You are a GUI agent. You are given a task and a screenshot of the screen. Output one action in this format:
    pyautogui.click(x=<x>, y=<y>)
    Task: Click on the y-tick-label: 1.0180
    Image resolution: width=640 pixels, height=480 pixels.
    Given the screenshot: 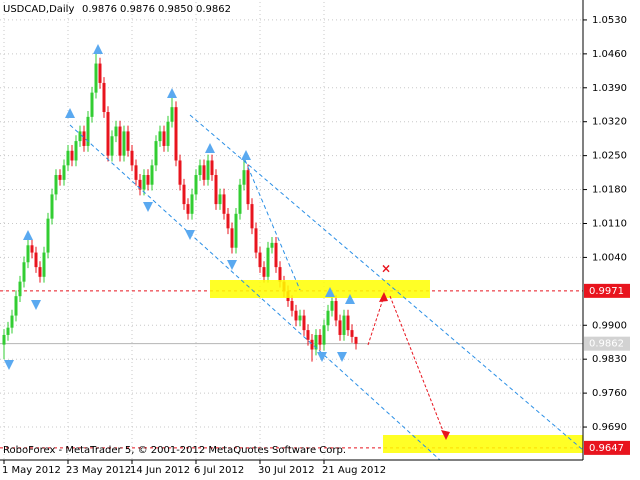 What is the action you would take?
    pyautogui.click(x=609, y=190)
    